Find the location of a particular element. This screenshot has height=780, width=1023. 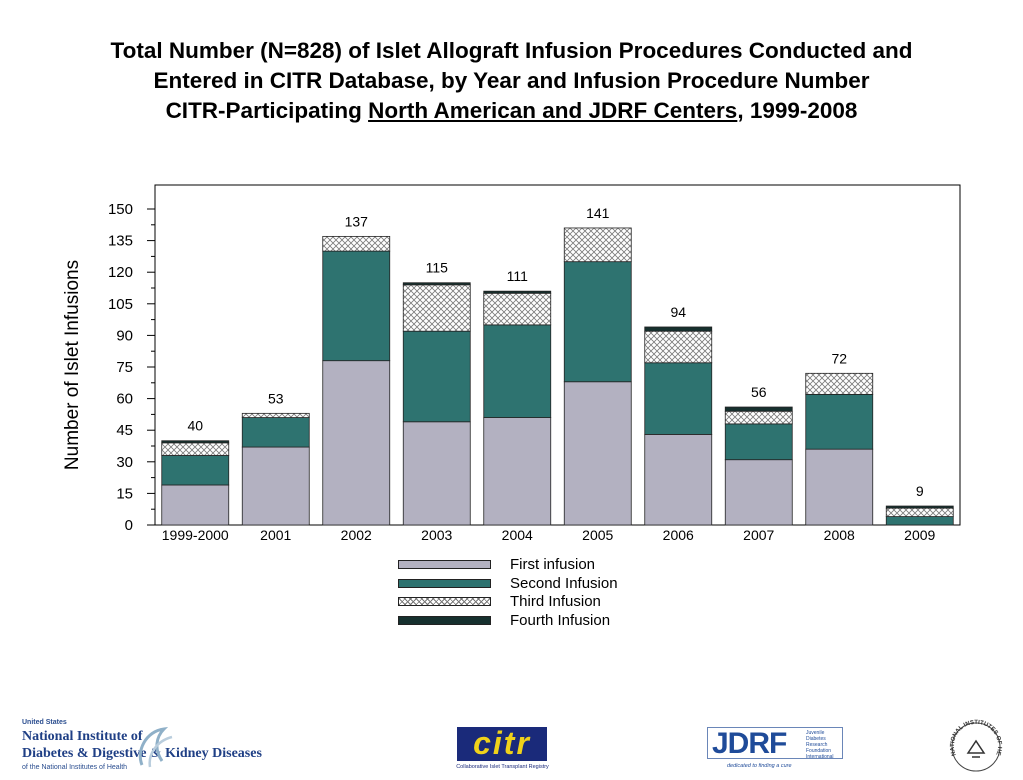

niddk-logo-line-4: of the National Institutes of Health is located at coordinates (75, 767).